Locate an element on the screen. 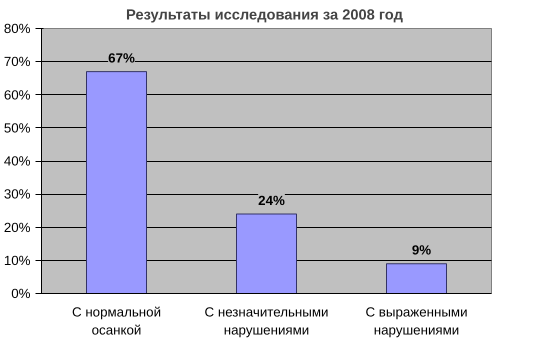  y-tick-label: 30% is located at coordinates (17, 194).